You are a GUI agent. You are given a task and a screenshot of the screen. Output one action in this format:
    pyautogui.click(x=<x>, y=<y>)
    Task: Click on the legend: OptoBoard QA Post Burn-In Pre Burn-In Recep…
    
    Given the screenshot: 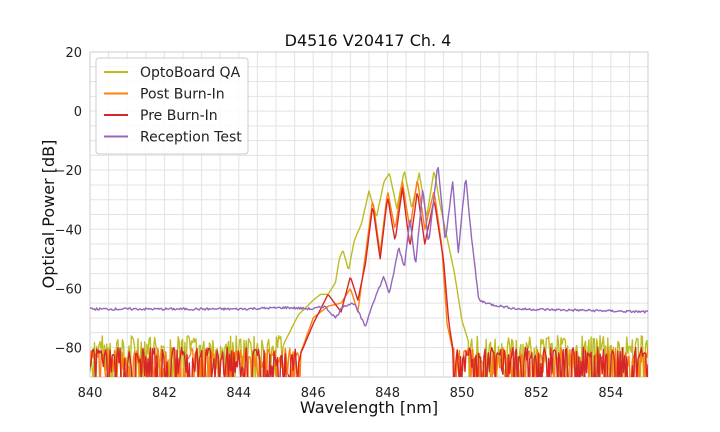 What is the action you would take?
    pyautogui.click(x=172, y=106)
    